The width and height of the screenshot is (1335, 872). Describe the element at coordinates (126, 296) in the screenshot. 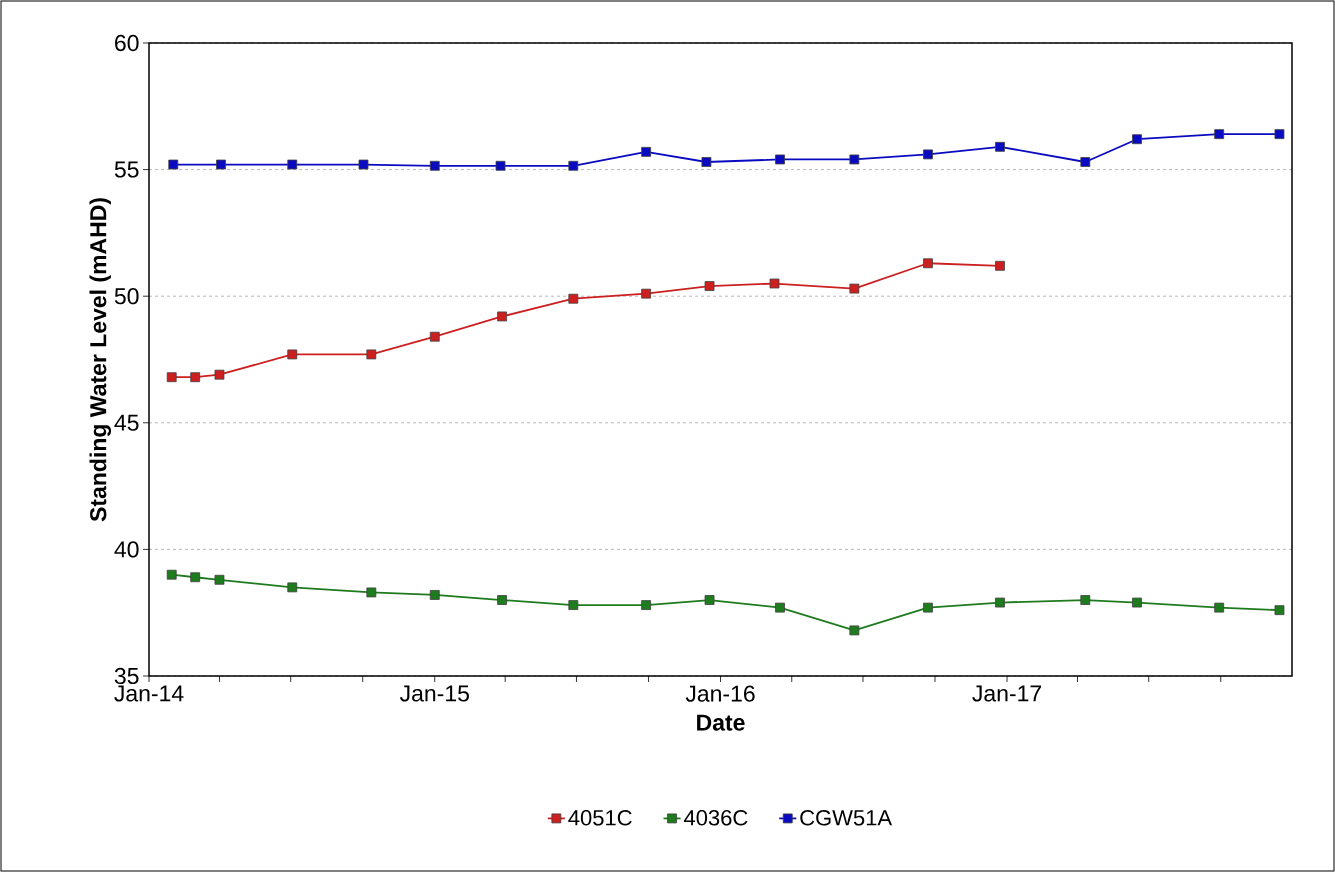

I see `y-tick-label: 50` at that location.